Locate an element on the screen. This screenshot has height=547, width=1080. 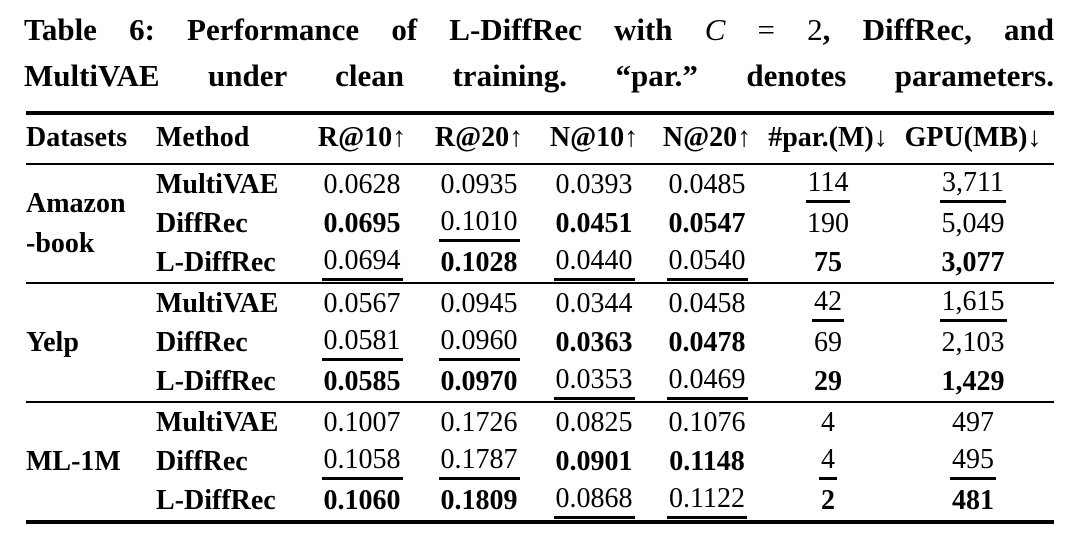
params-value: 29 is located at coordinates (828, 381).